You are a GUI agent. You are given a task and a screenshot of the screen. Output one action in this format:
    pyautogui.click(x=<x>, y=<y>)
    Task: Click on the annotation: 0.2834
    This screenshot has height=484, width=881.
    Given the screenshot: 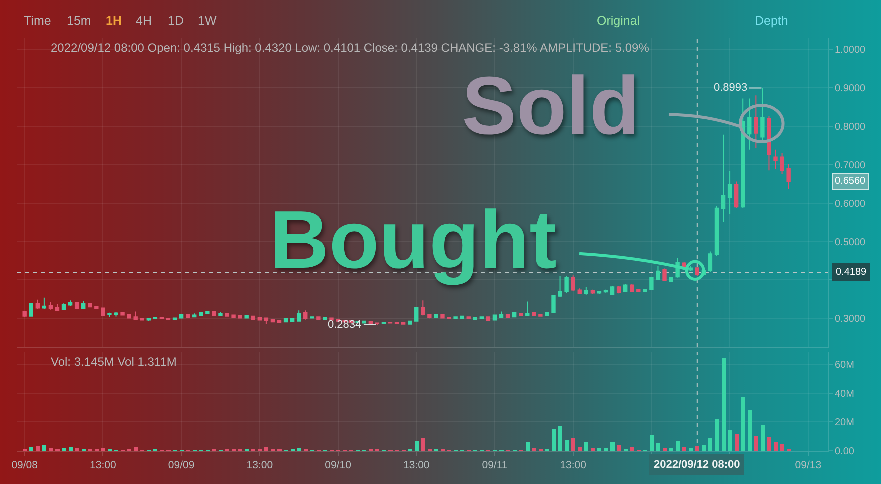 What is the action you would take?
    pyautogui.click(x=345, y=325)
    